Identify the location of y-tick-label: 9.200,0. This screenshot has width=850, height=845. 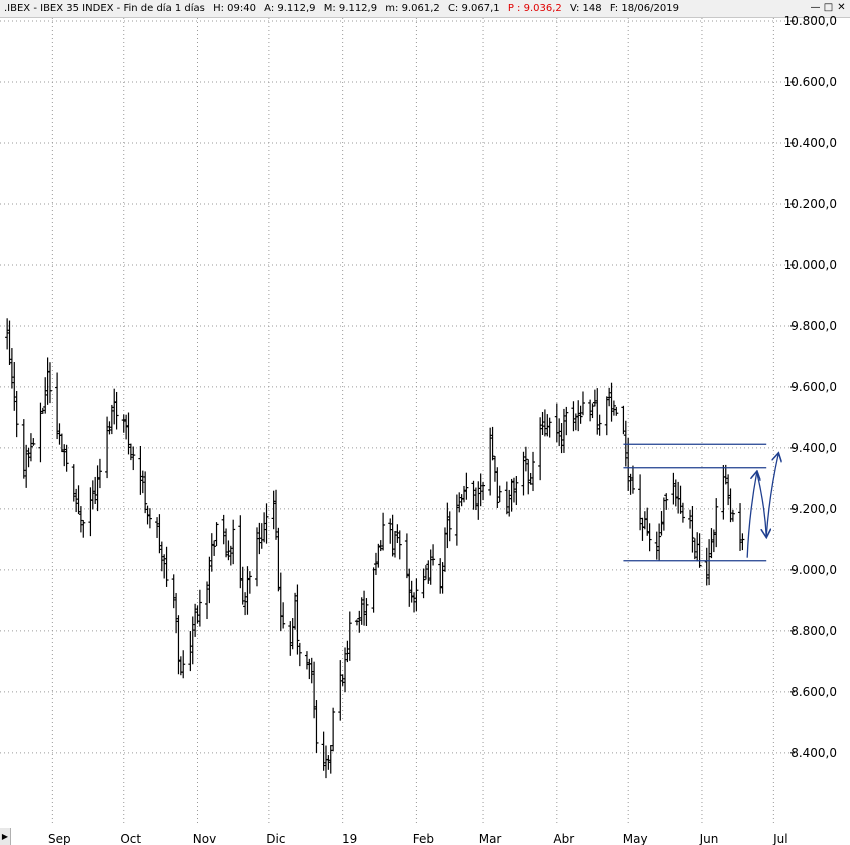
(814, 509).